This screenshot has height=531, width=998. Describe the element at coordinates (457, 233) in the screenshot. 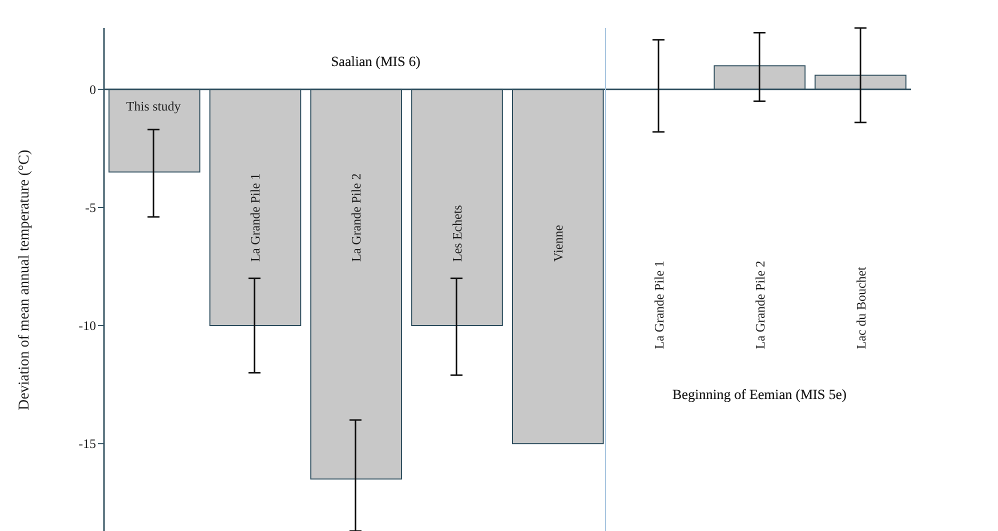

I see `x-tick-label: Les Echets` at that location.